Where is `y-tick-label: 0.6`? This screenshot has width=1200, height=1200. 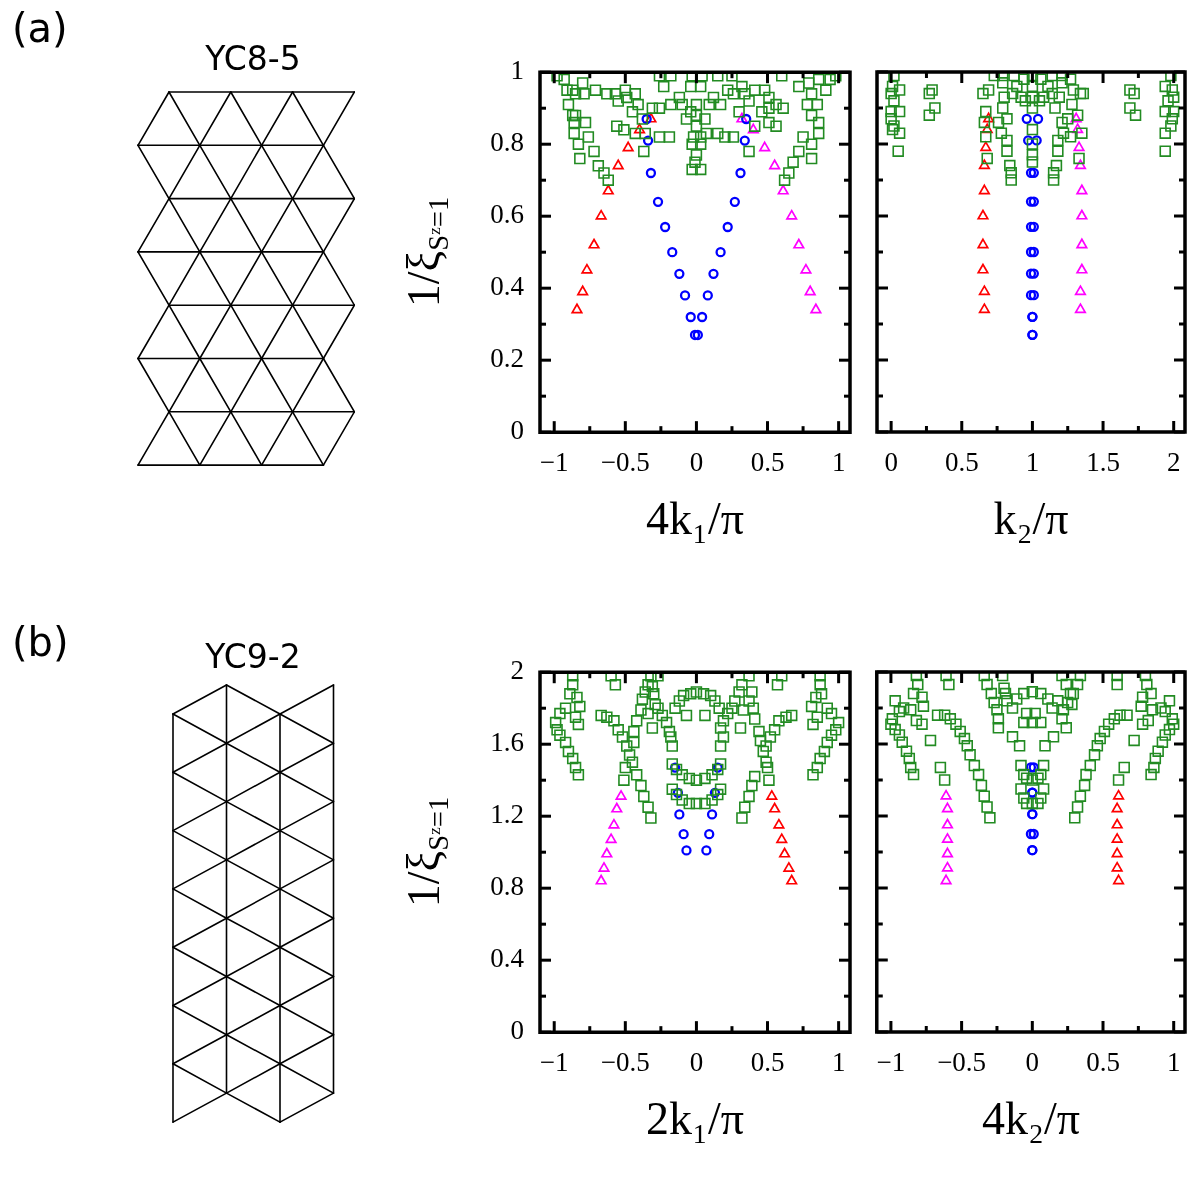
y-tick-label: 0.6 is located at coordinates (507, 214).